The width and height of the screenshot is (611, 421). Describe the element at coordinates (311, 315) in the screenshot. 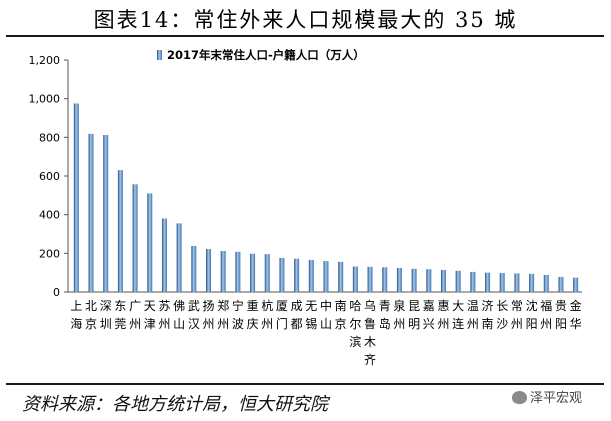

I see `x-tick-label: 无锡` at that location.